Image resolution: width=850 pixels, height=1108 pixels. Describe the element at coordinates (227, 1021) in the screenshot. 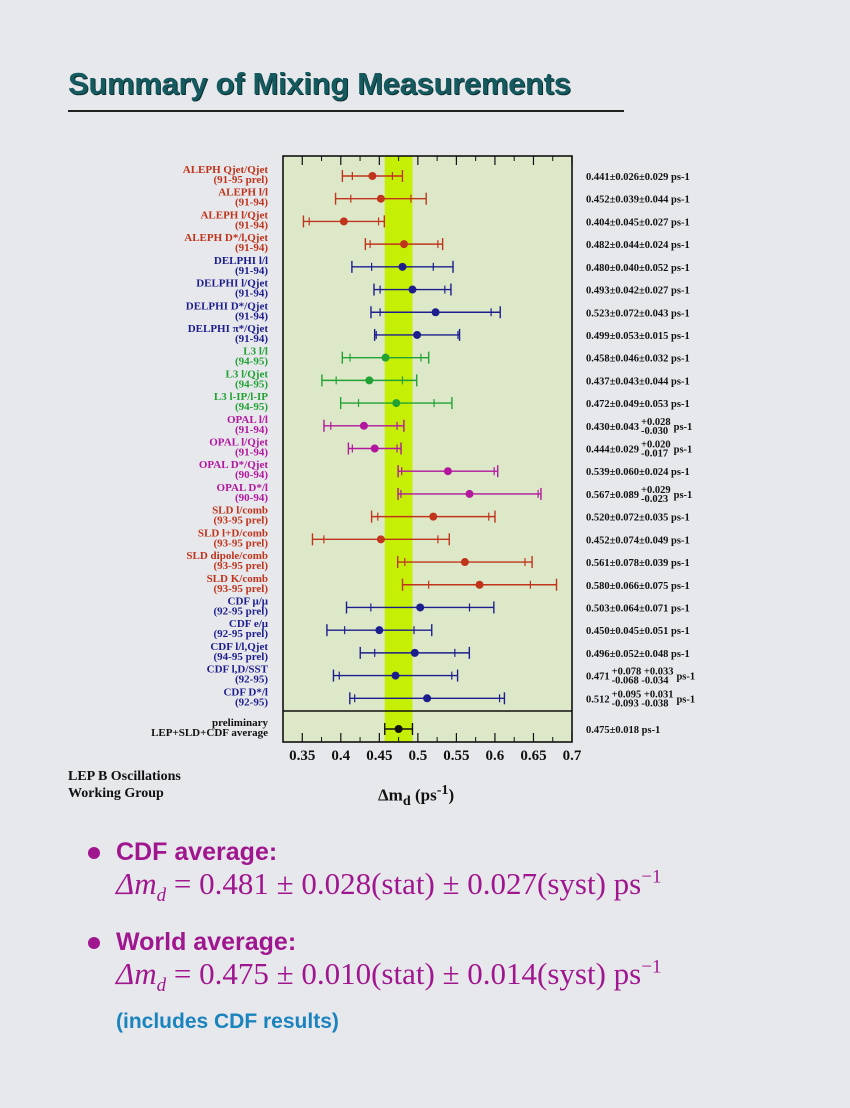

I see `includes-cdf-note: (includes CDF results)` at that location.